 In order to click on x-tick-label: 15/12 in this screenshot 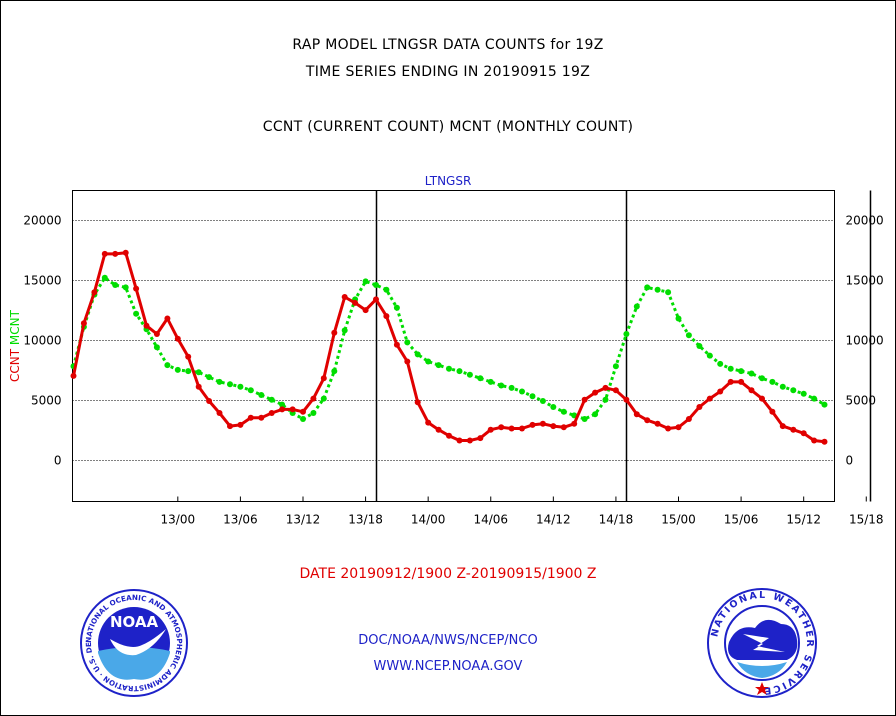, I will do `click(803, 520)`.